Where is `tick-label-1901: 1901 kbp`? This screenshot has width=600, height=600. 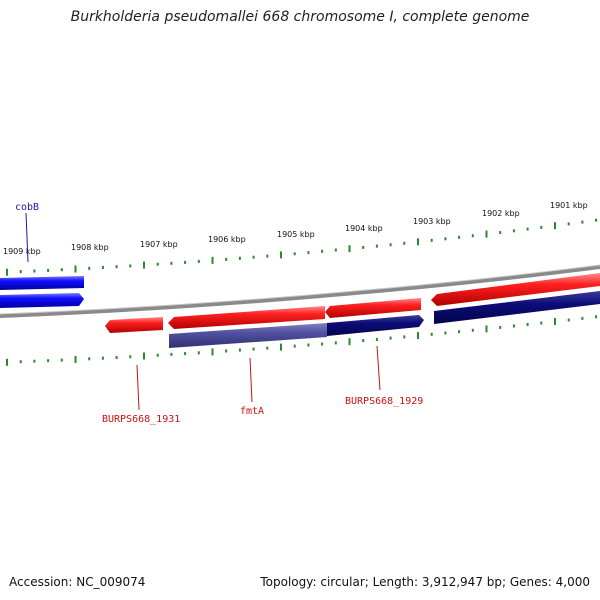 tick-label-1901: 1901 kbp is located at coordinates (569, 205).